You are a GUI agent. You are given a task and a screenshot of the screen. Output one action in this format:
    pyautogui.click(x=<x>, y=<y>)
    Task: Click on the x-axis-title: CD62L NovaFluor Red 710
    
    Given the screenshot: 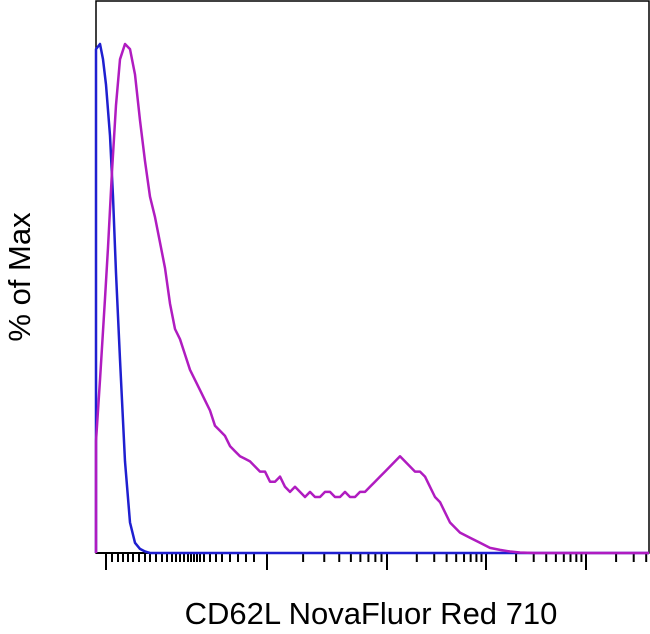 What is the action you would take?
    pyautogui.click(x=371, y=613)
    